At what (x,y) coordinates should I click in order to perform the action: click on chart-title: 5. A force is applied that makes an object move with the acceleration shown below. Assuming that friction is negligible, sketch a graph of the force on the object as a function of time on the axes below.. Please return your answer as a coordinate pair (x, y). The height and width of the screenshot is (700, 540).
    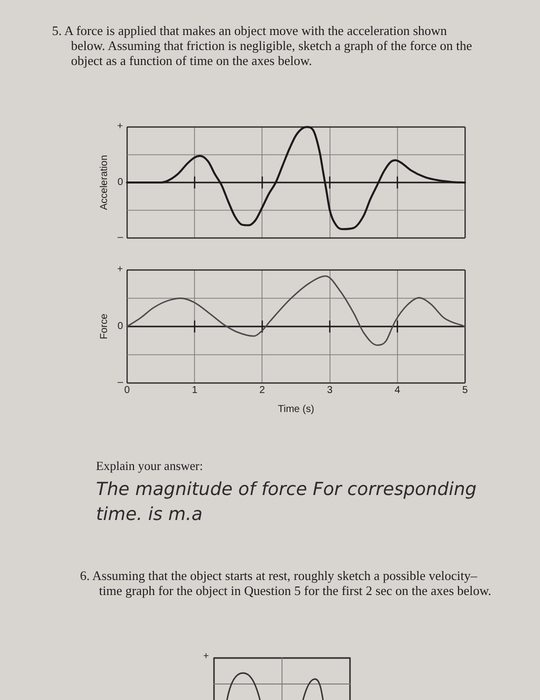
    Looking at the image, I should click on (262, 45).